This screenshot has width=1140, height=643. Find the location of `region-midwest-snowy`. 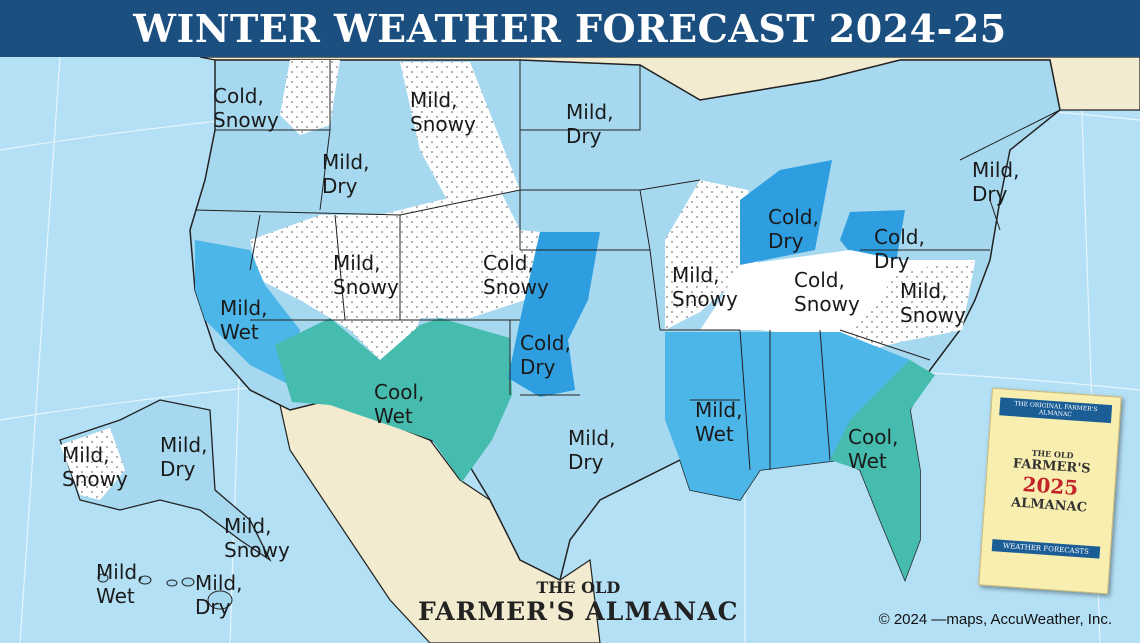

region-midwest-snowy is located at coordinates (711, 255).